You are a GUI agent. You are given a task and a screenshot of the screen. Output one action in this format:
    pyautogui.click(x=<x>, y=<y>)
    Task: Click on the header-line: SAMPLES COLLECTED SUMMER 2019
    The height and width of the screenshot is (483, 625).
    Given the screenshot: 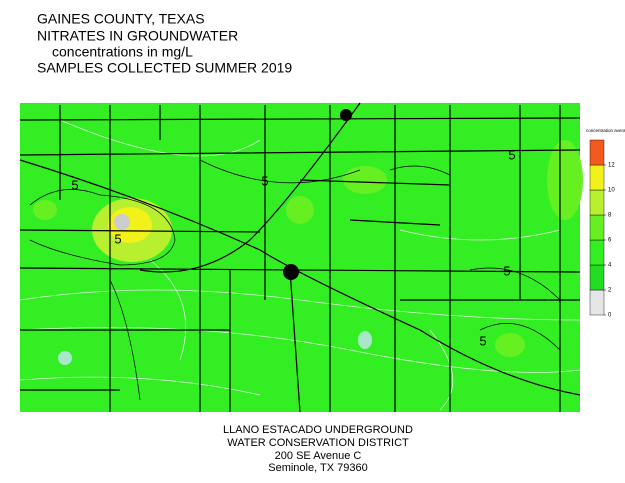 What is the action you would take?
    pyautogui.click(x=164, y=68)
    